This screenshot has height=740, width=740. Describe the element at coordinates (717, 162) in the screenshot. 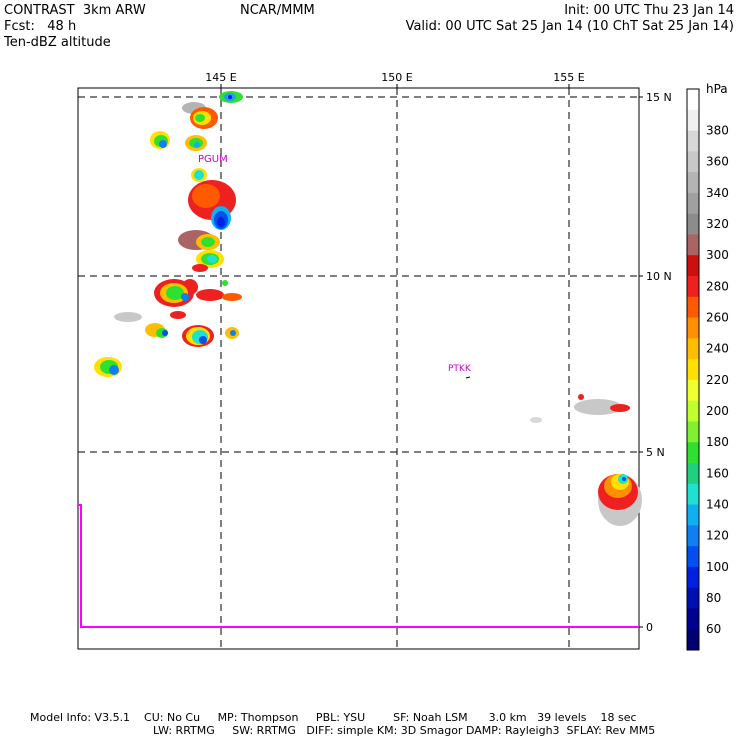

I see `colorbar-label: 360` at that location.